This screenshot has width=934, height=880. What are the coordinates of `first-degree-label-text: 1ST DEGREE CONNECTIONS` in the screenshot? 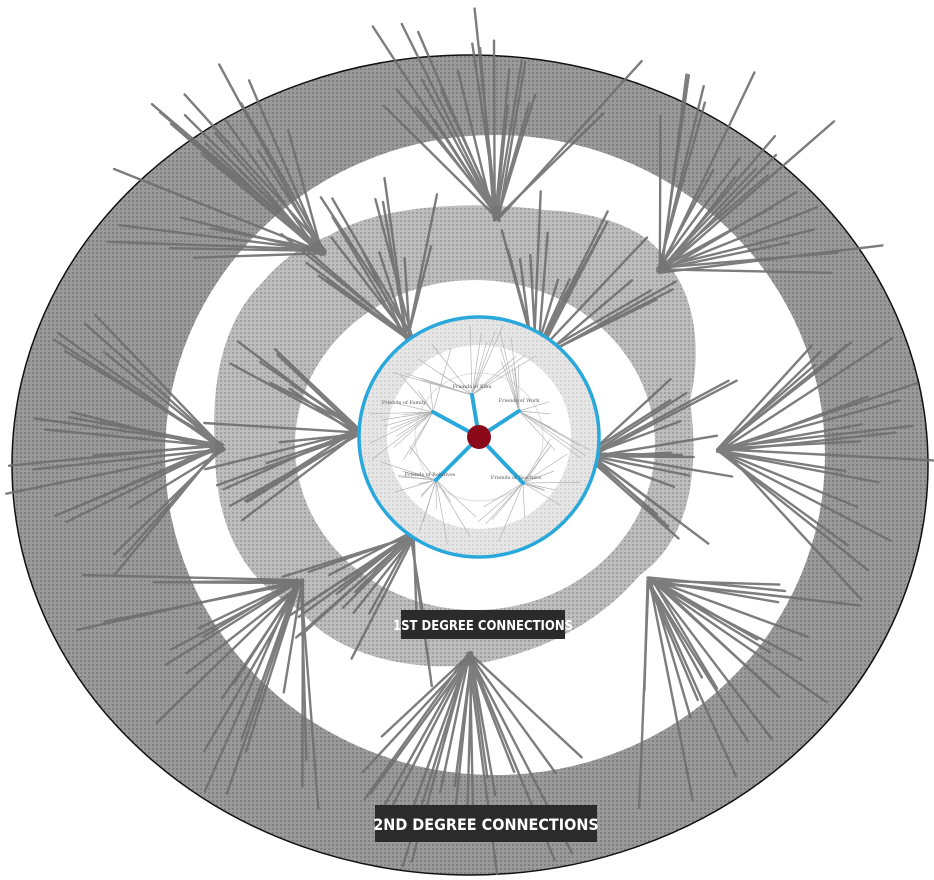 It's located at (483, 626).